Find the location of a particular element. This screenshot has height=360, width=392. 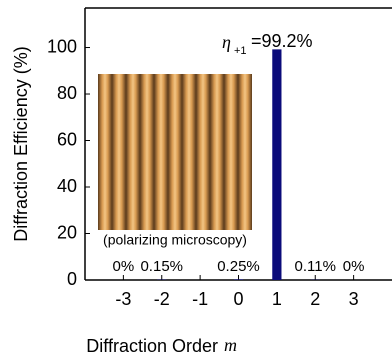

y-tick-label: 60 is located at coordinates (67, 139).